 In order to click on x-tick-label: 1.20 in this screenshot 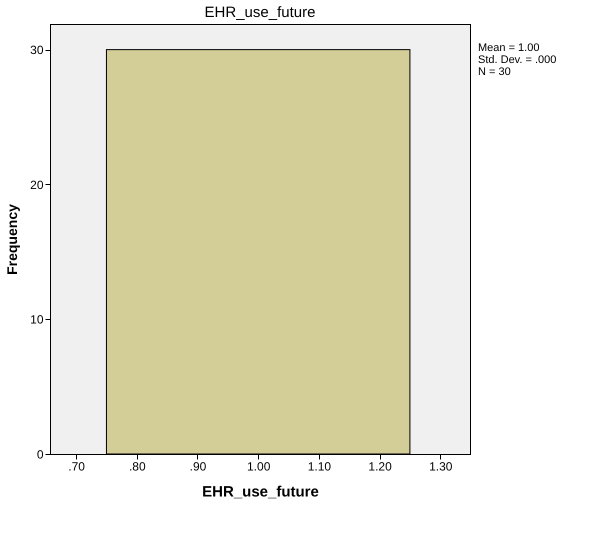, I will do `click(380, 467)`.